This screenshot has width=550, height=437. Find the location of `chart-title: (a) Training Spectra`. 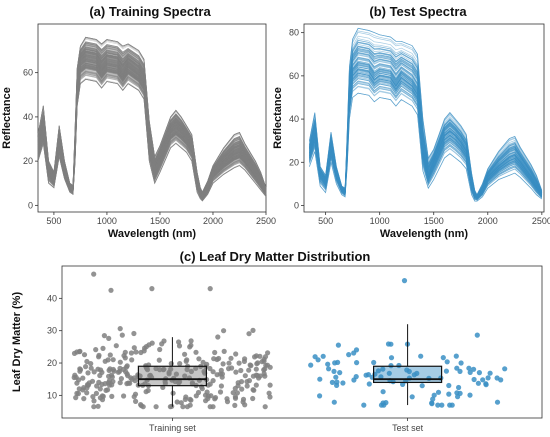

chart-title: (a) Training Spectra is located at coordinates (150, 11).